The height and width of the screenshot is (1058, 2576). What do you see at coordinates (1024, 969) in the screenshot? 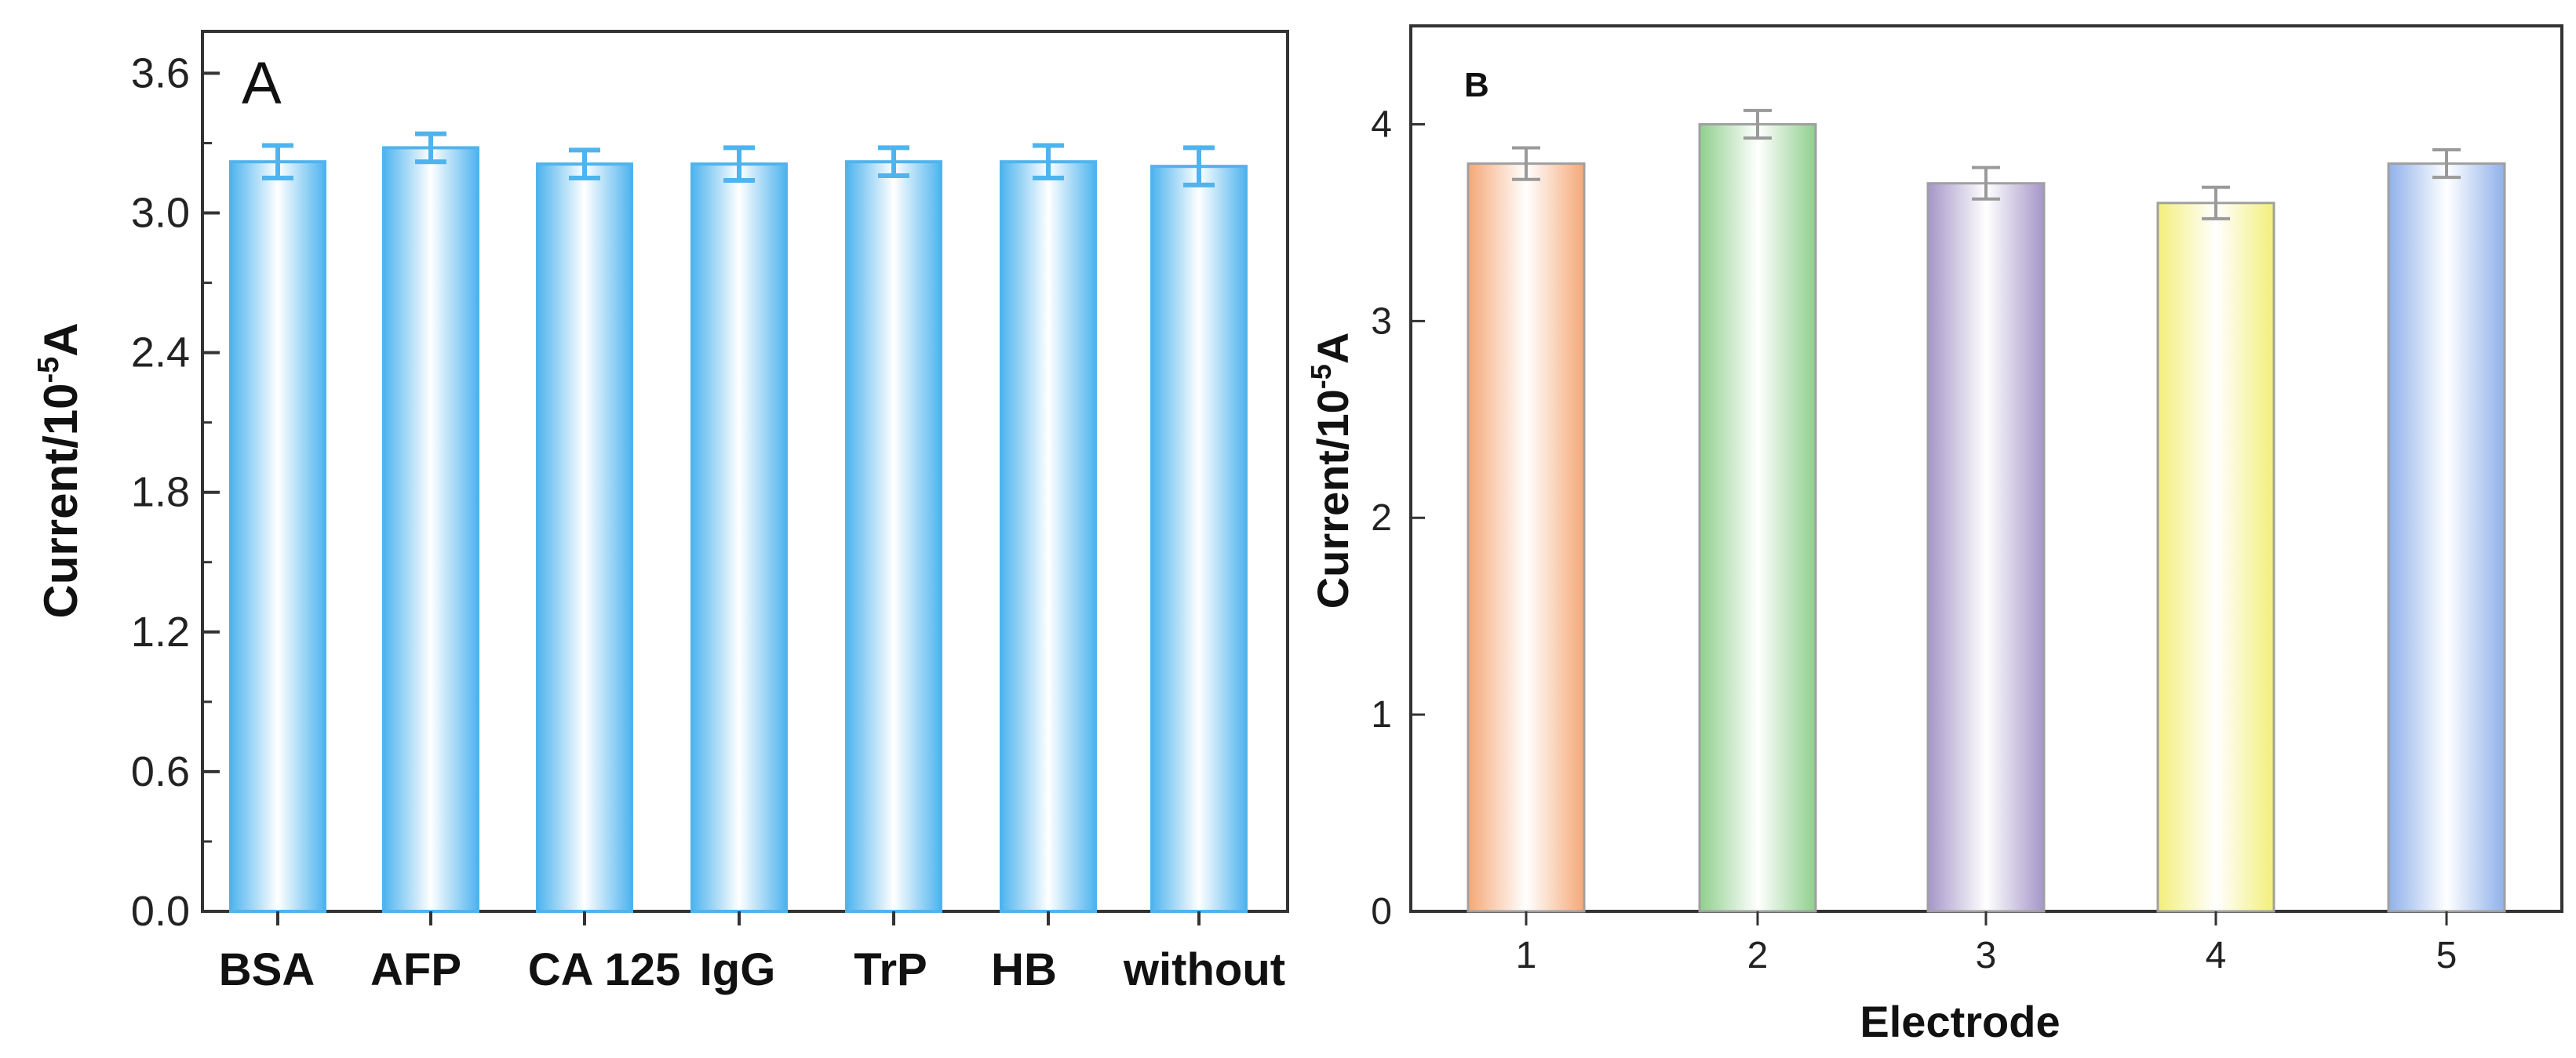
I see `panel-a-x-tick-label: HB` at bounding box center [1024, 969].